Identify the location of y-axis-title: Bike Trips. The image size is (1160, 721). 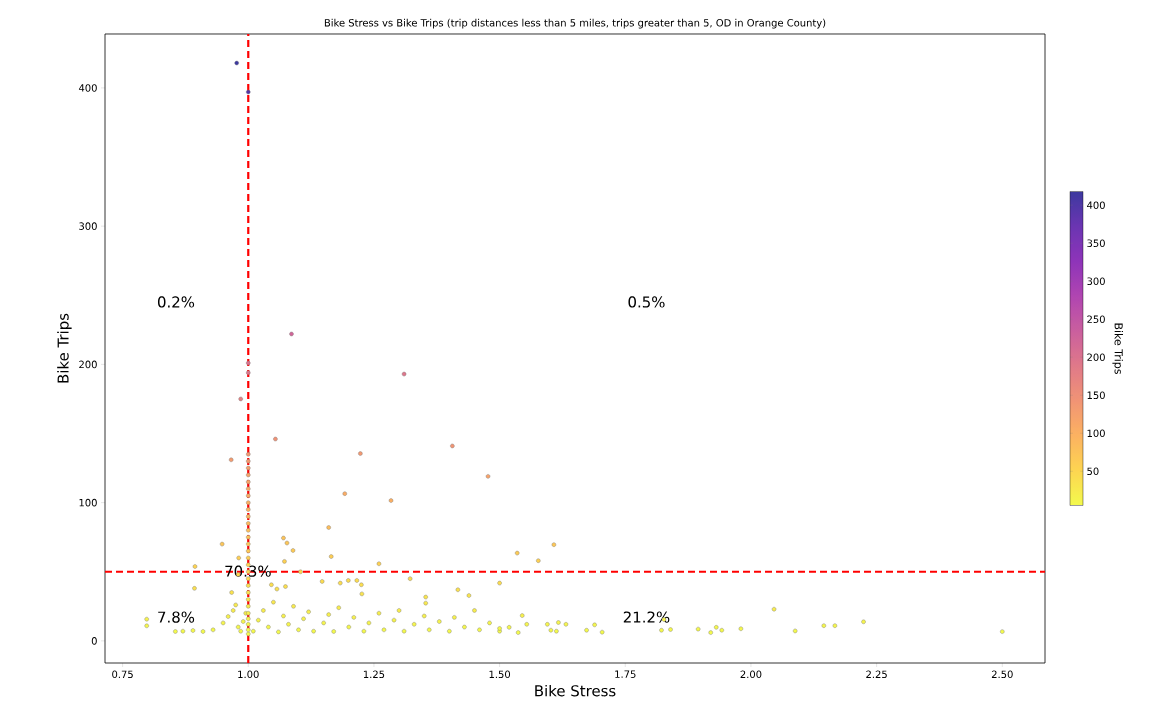
(64, 348).